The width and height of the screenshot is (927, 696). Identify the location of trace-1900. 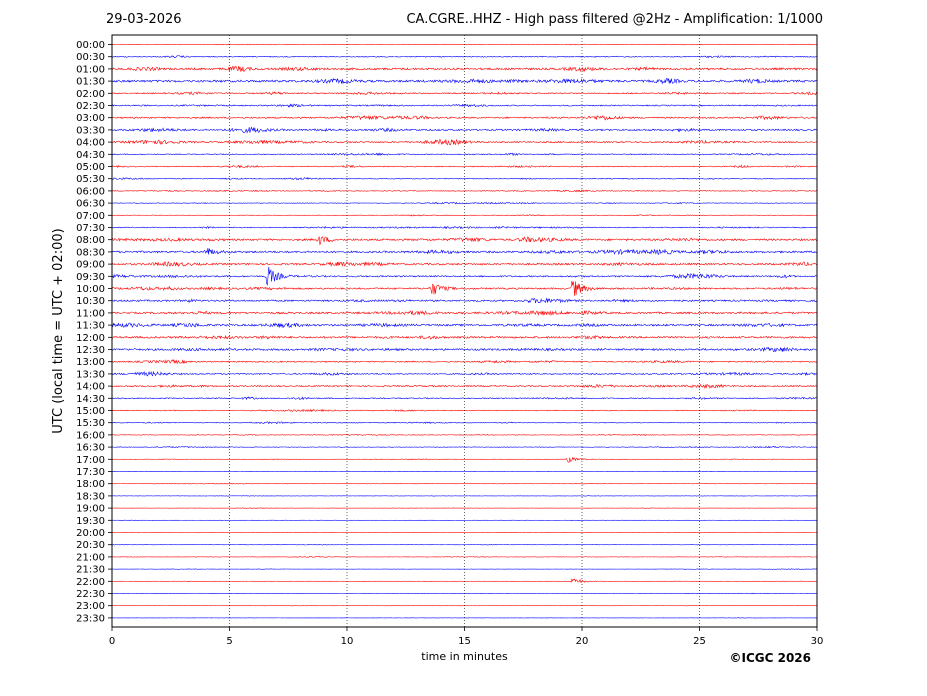
(464, 508).